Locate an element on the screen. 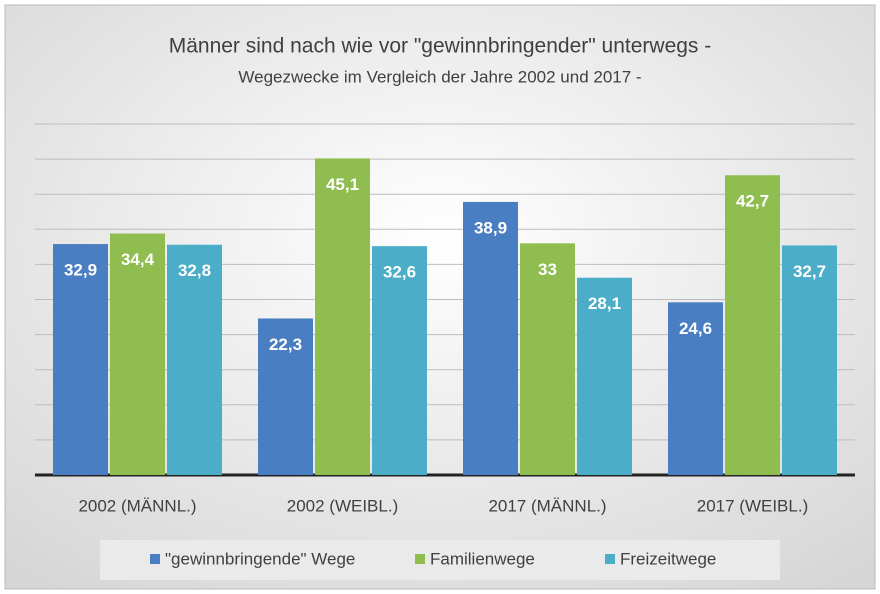 The width and height of the screenshot is (880, 594). data-label: 42,7 is located at coordinates (752, 201).